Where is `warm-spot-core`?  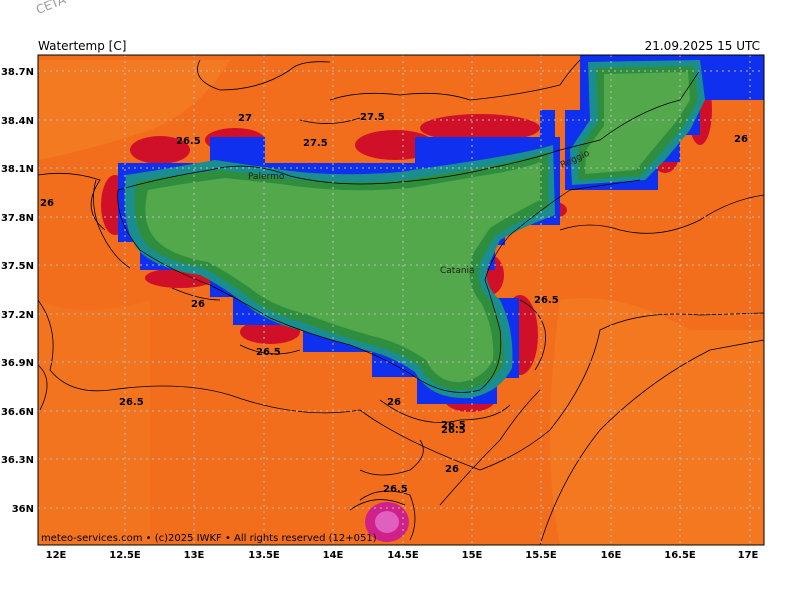 warm-spot-core is located at coordinates (387, 522).